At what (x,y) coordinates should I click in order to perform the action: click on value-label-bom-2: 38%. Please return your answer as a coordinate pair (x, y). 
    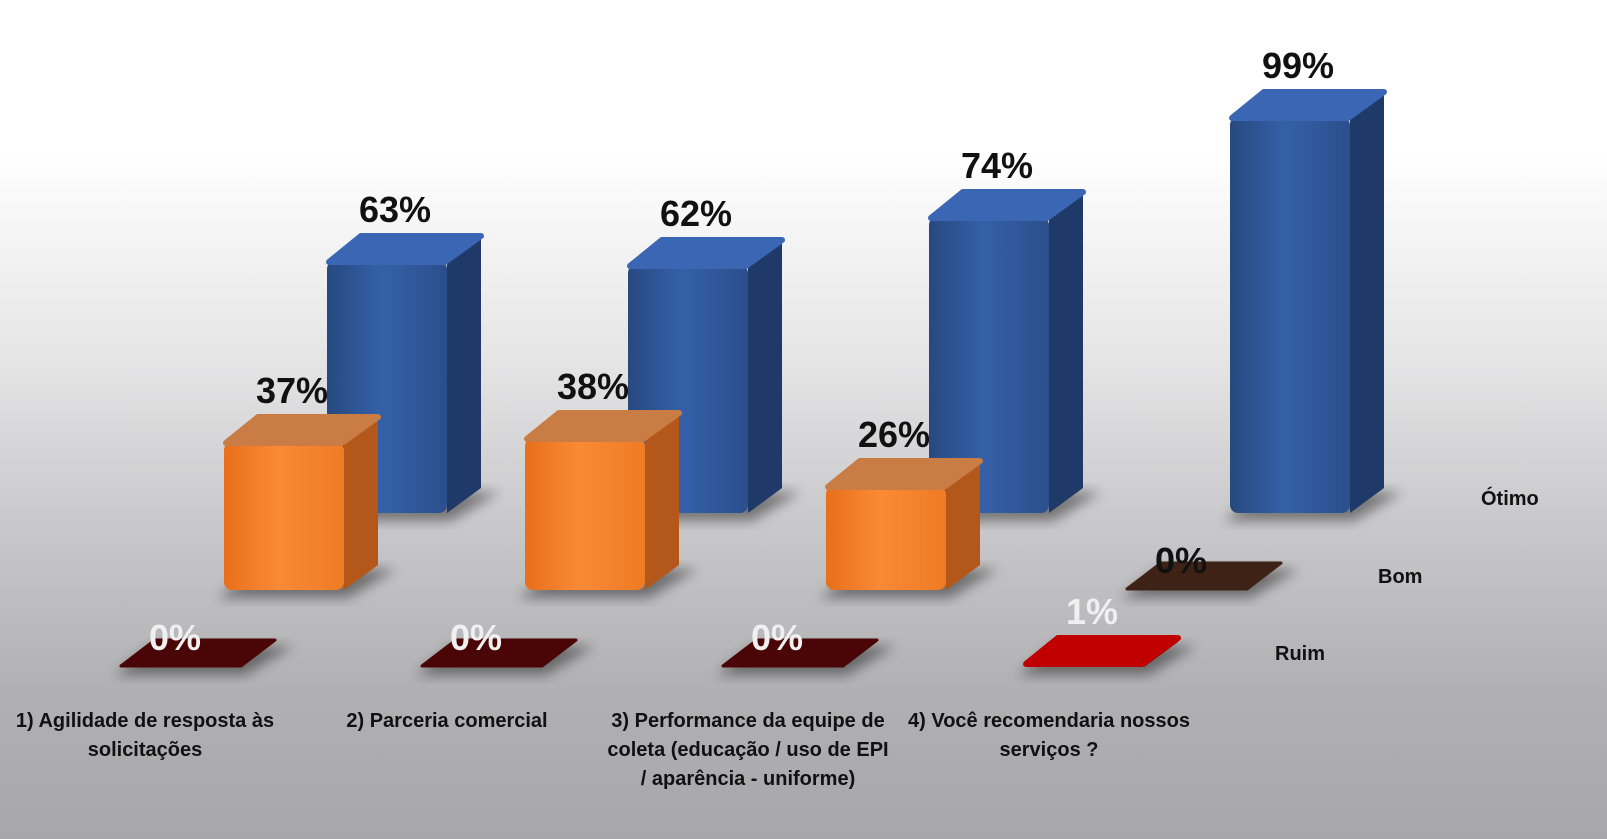
    Looking at the image, I should click on (593, 386).